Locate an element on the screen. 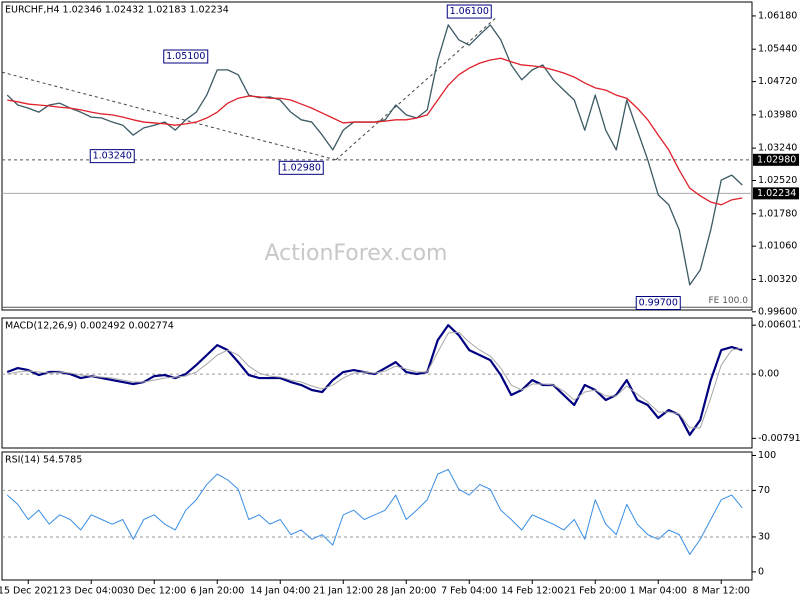 The image size is (800, 600). x-tick-label: 21 Jan 12:00 is located at coordinates (343, 591).